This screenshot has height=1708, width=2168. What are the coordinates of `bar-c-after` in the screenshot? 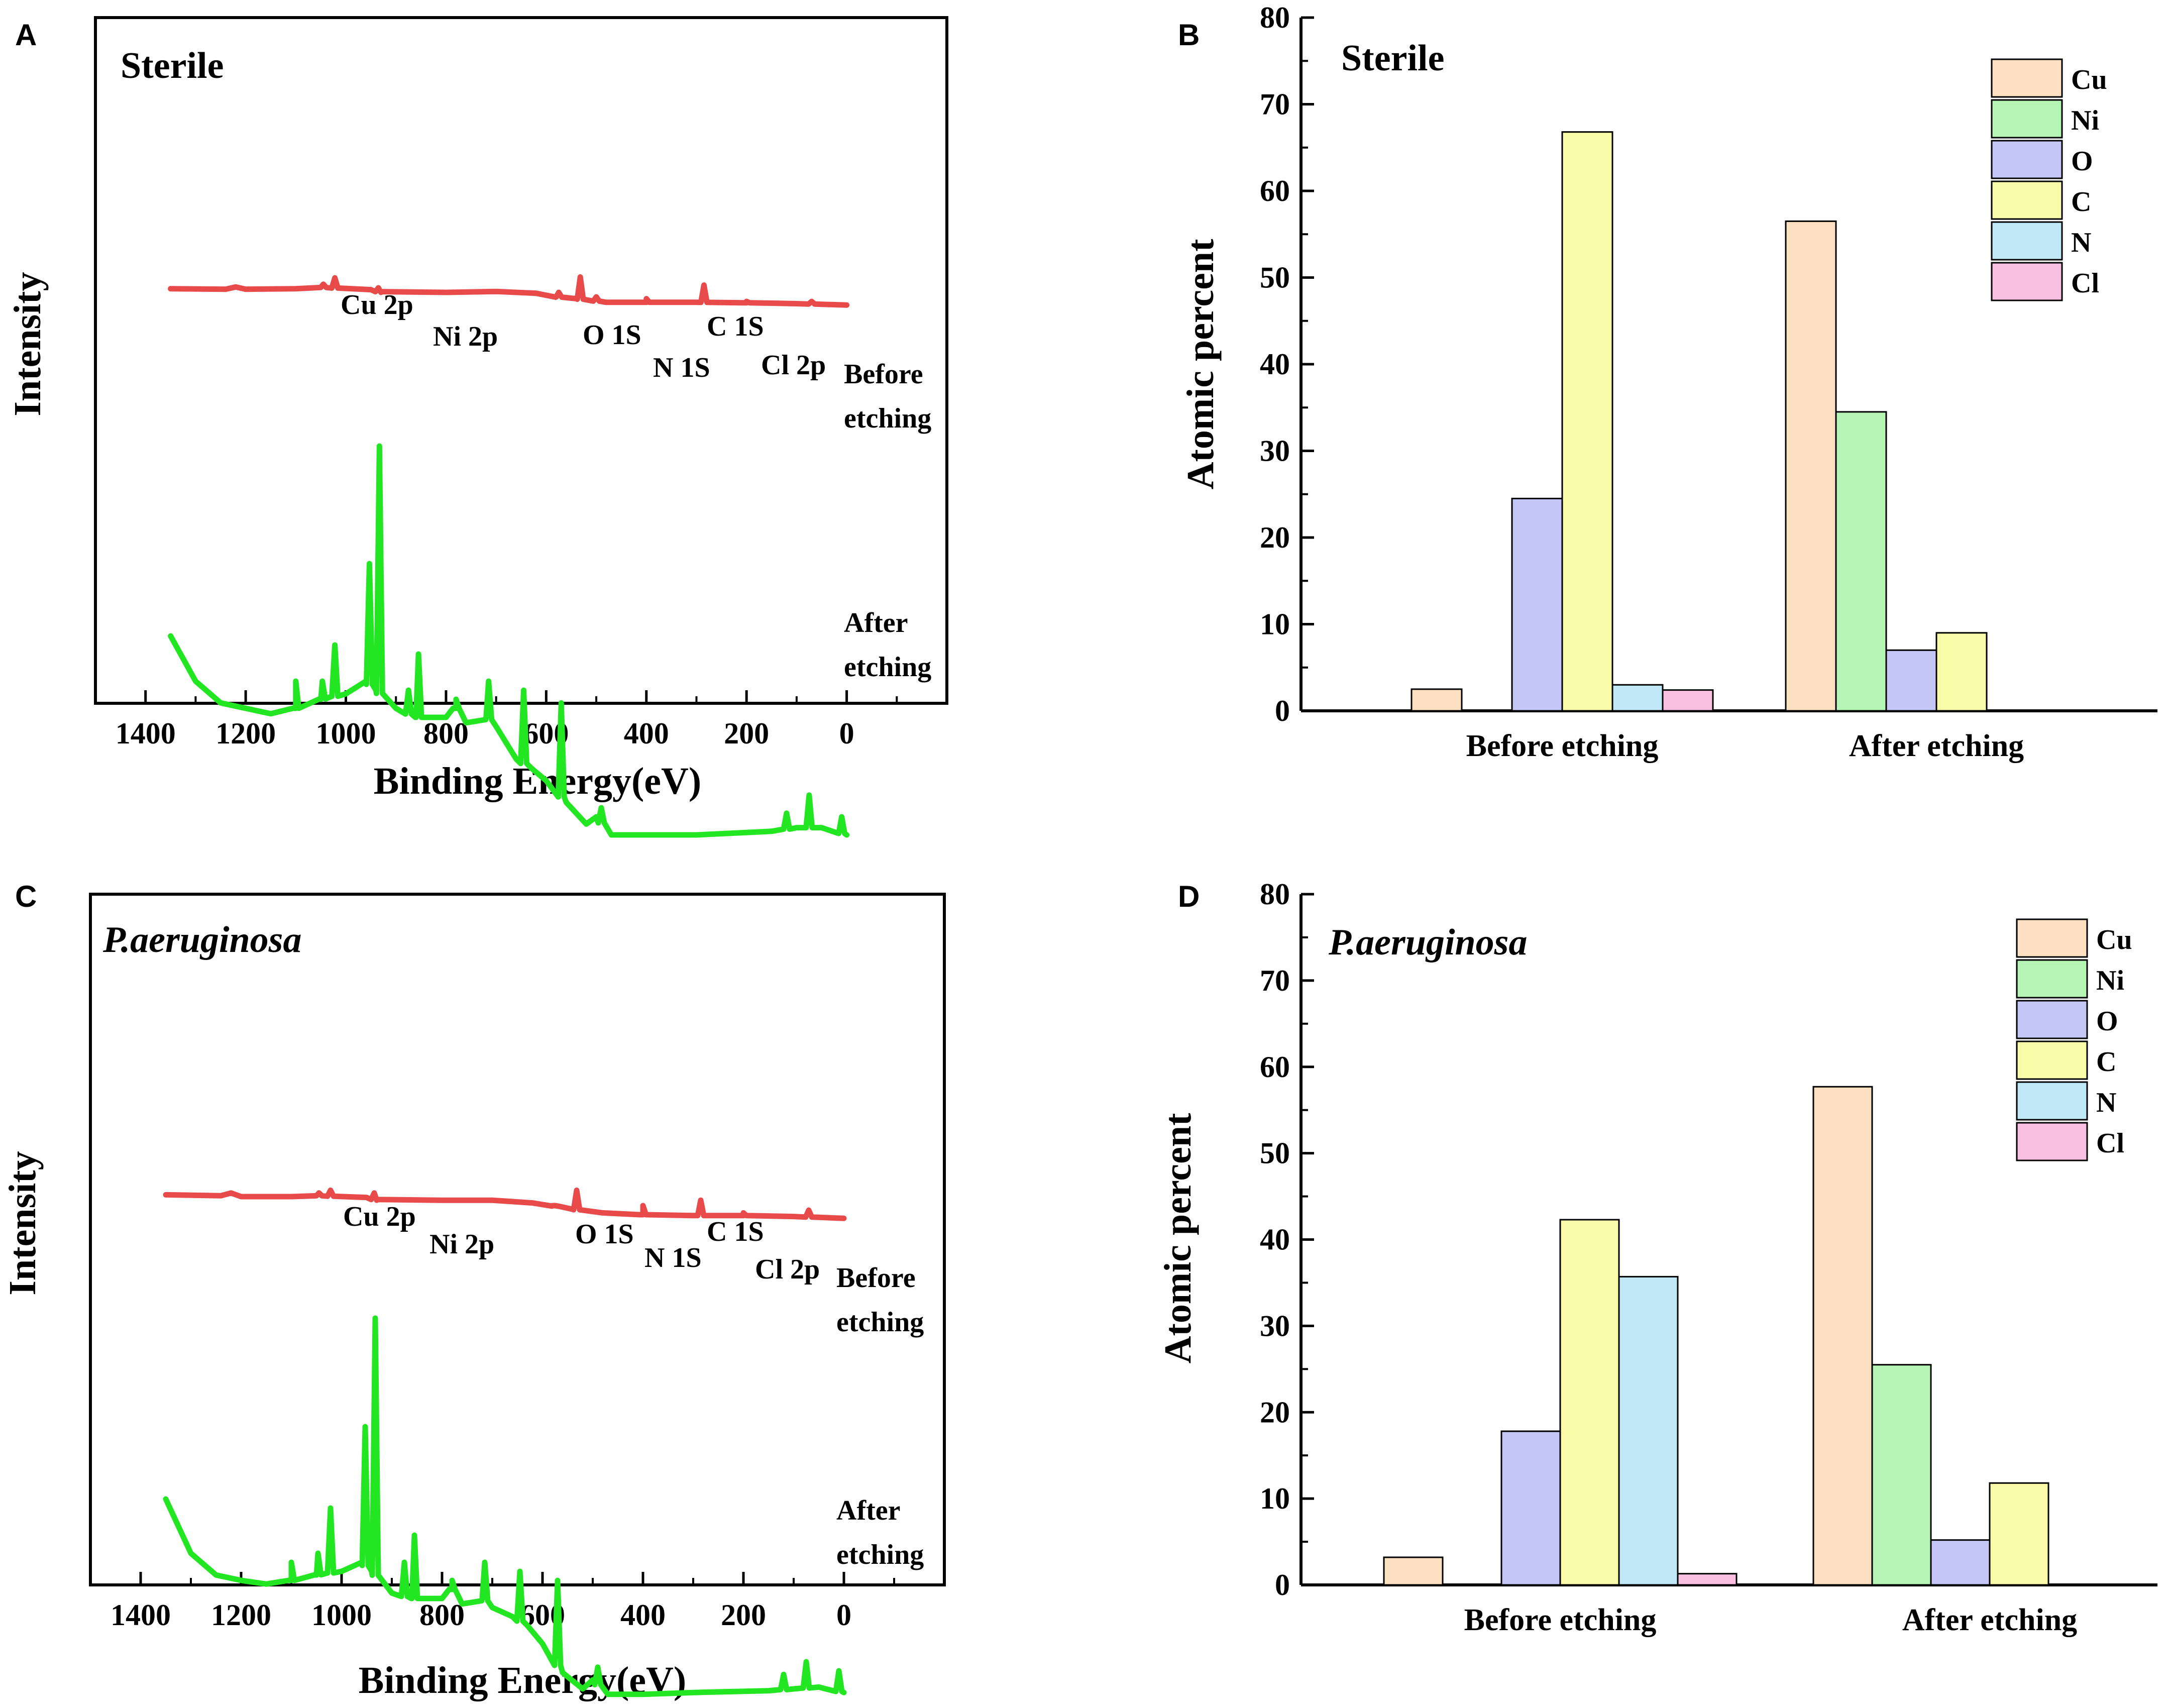 It's located at (2019, 1534).